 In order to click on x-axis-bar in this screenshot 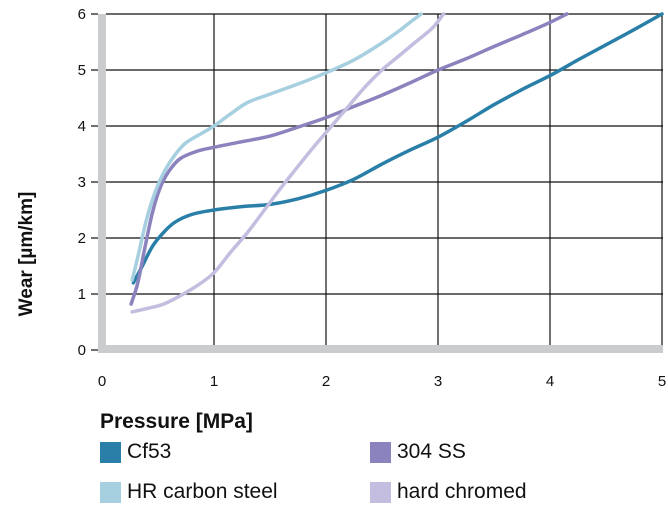, I will do `click(380, 349)`.